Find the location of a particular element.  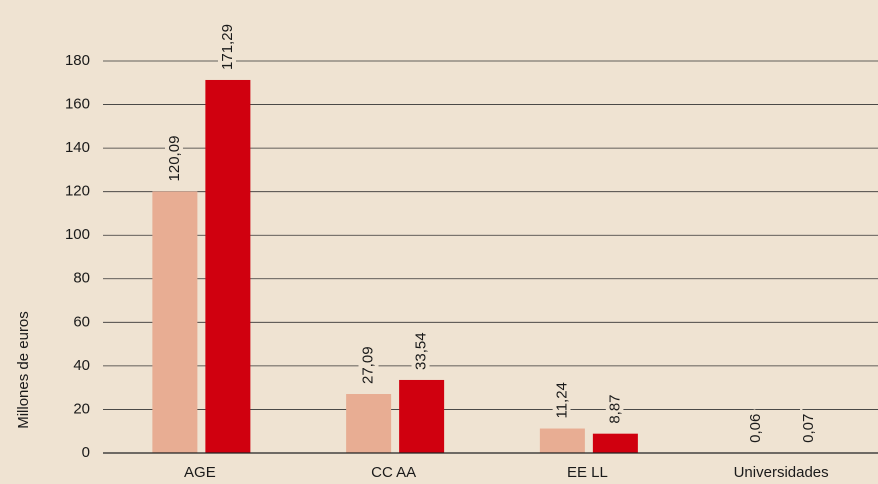

y-axis-label: Millones de euros is located at coordinates (23, 370).